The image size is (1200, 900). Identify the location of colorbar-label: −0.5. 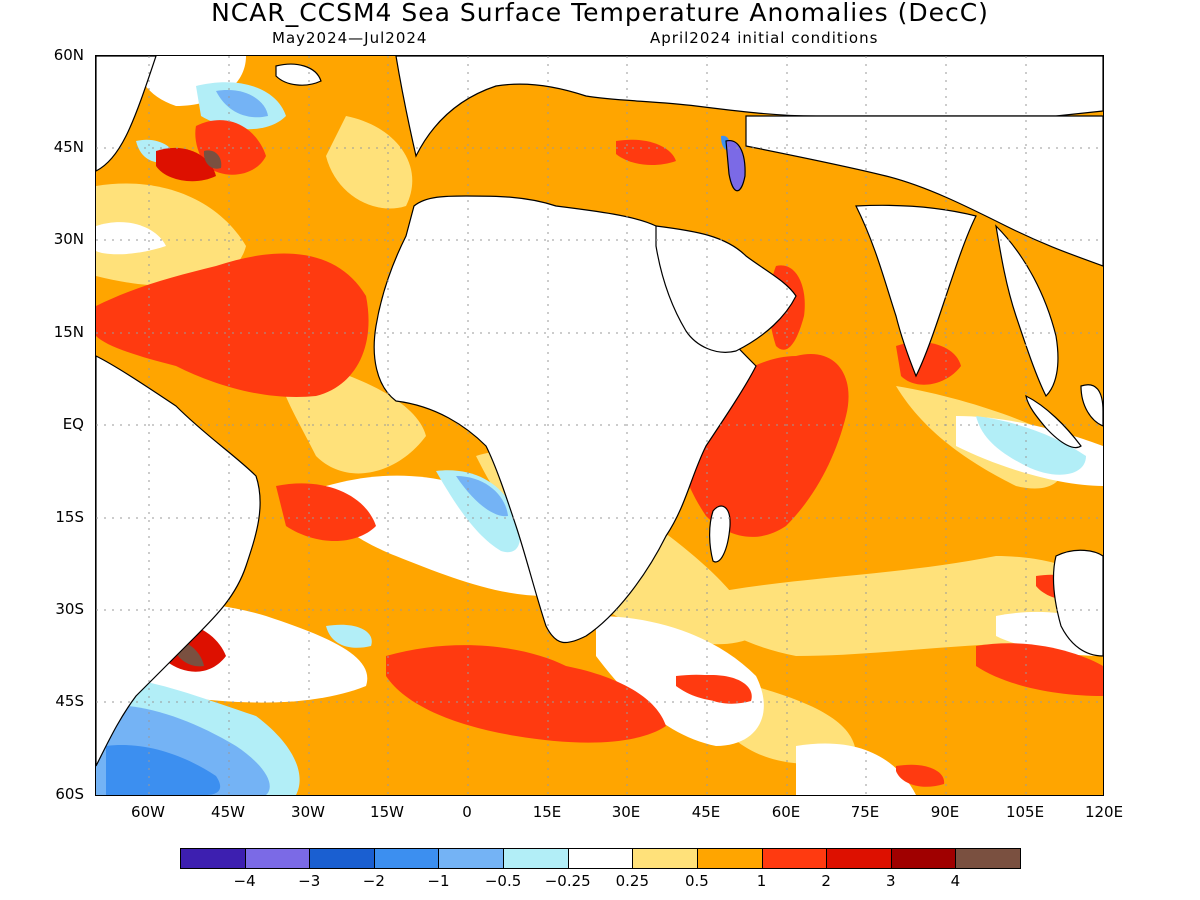
(503, 881).